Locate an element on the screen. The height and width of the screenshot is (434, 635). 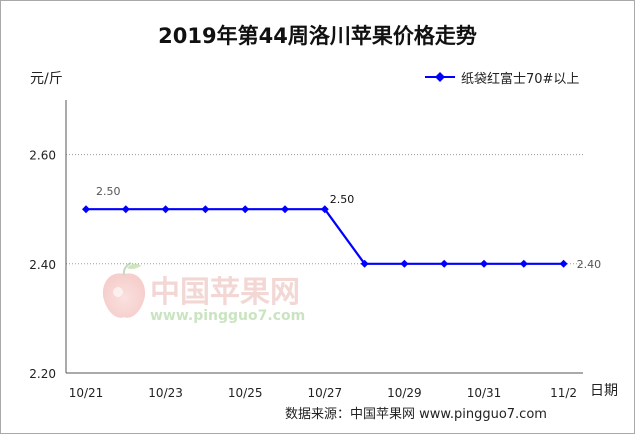
data-label-2: 2.40 is located at coordinates (589, 264).